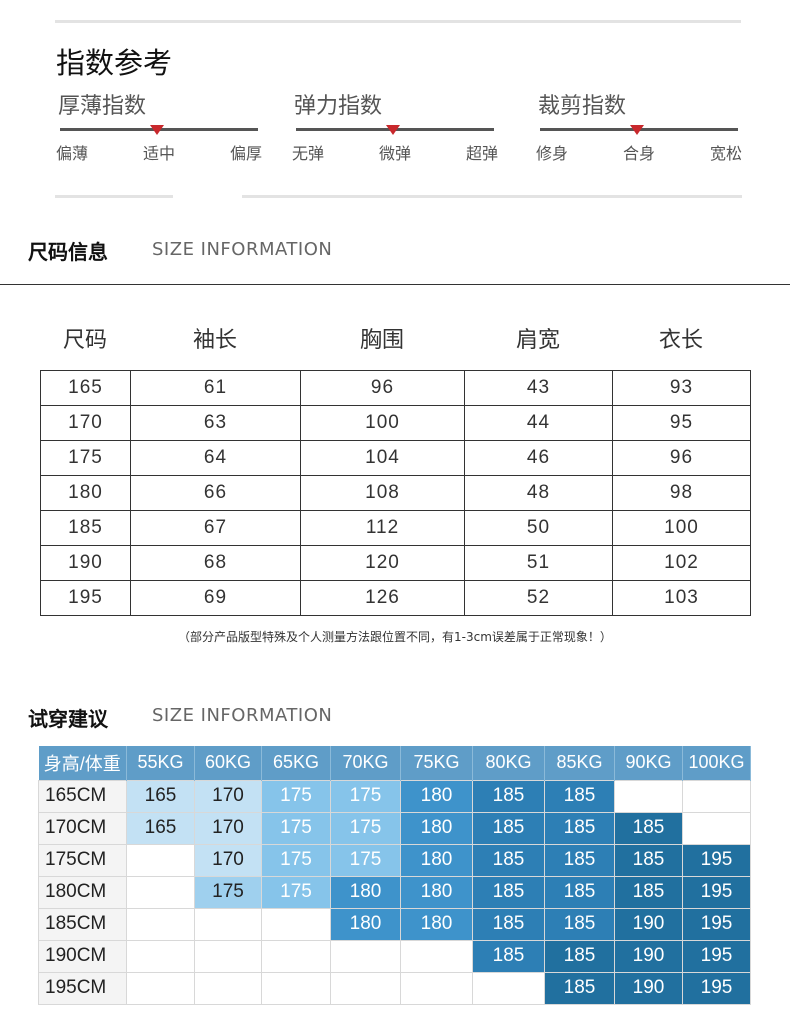  Describe the element at coordinates (398, 21) in the screenshot. I see `top-divider` at that location.